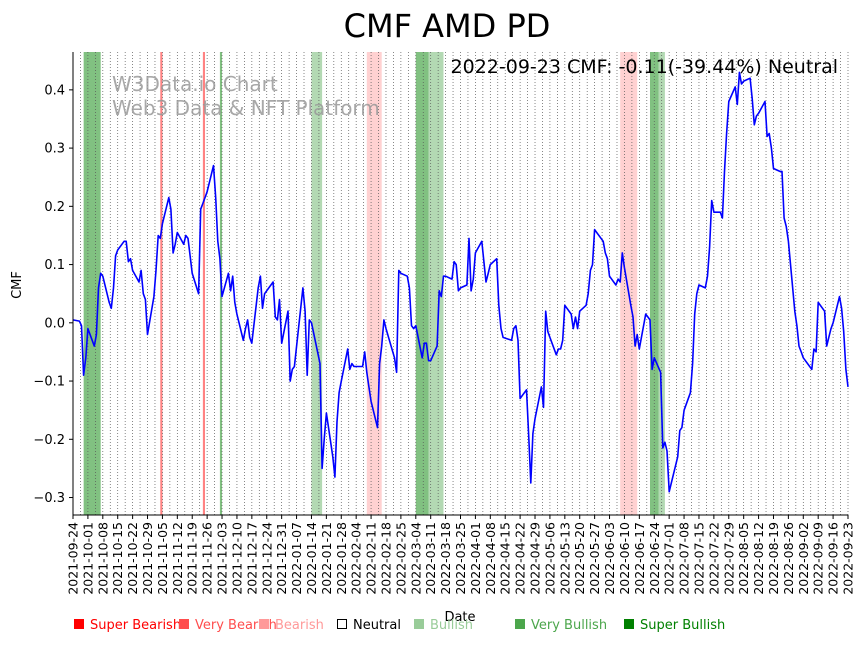 This screenshot has height=646, width=864. Describe the element at coordinates (594, 558) in the screenshot. I see `x-tick-label: 2022-05-27` at that location.